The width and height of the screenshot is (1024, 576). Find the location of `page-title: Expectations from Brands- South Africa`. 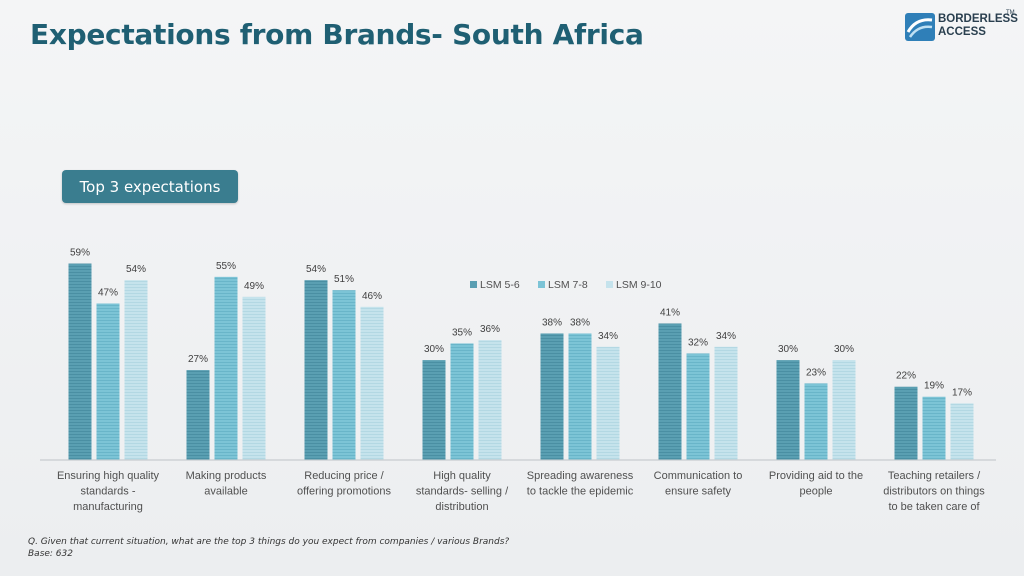

page-title: Expectations from Brands- South Africa is located at coordinates (337, 34).